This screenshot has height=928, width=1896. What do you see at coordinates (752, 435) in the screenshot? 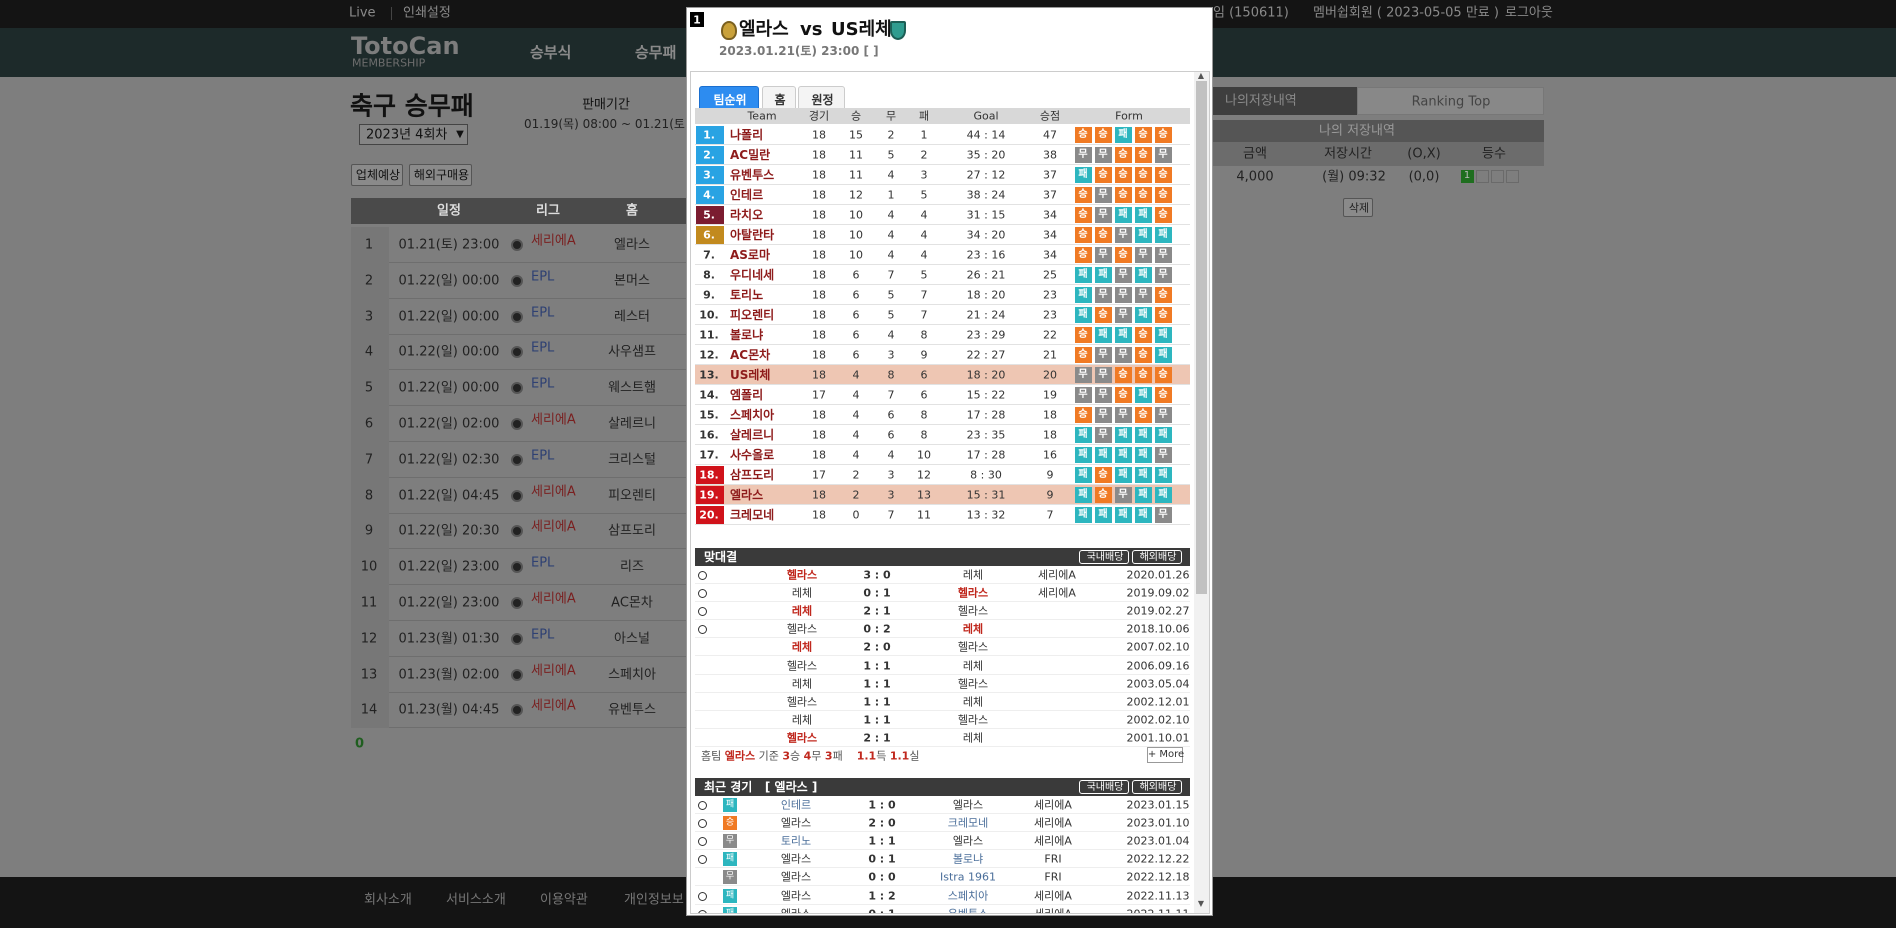
I see `team-name: 살레르니` at bounding box center [752, 435].